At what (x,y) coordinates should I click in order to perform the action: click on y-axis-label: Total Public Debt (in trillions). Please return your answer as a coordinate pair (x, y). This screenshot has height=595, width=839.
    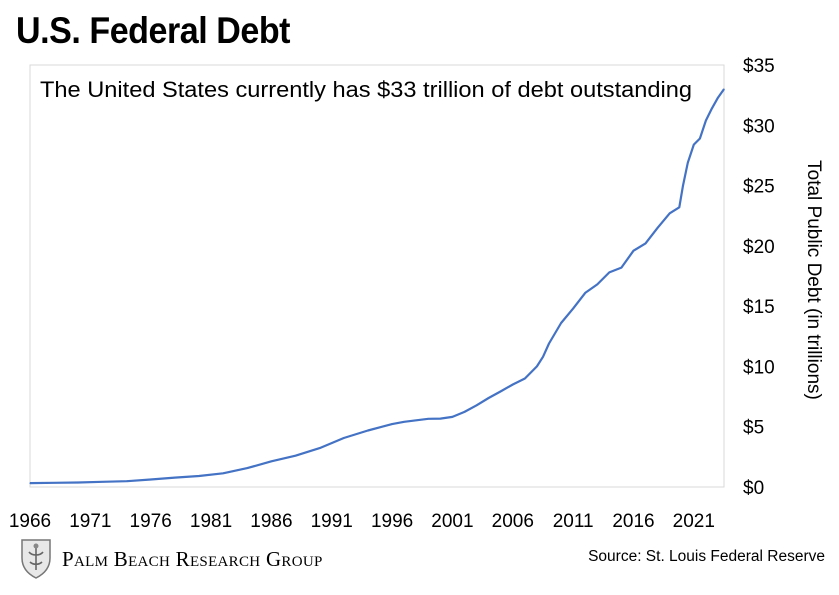
    Looking at the image, I should click on (813, 280).